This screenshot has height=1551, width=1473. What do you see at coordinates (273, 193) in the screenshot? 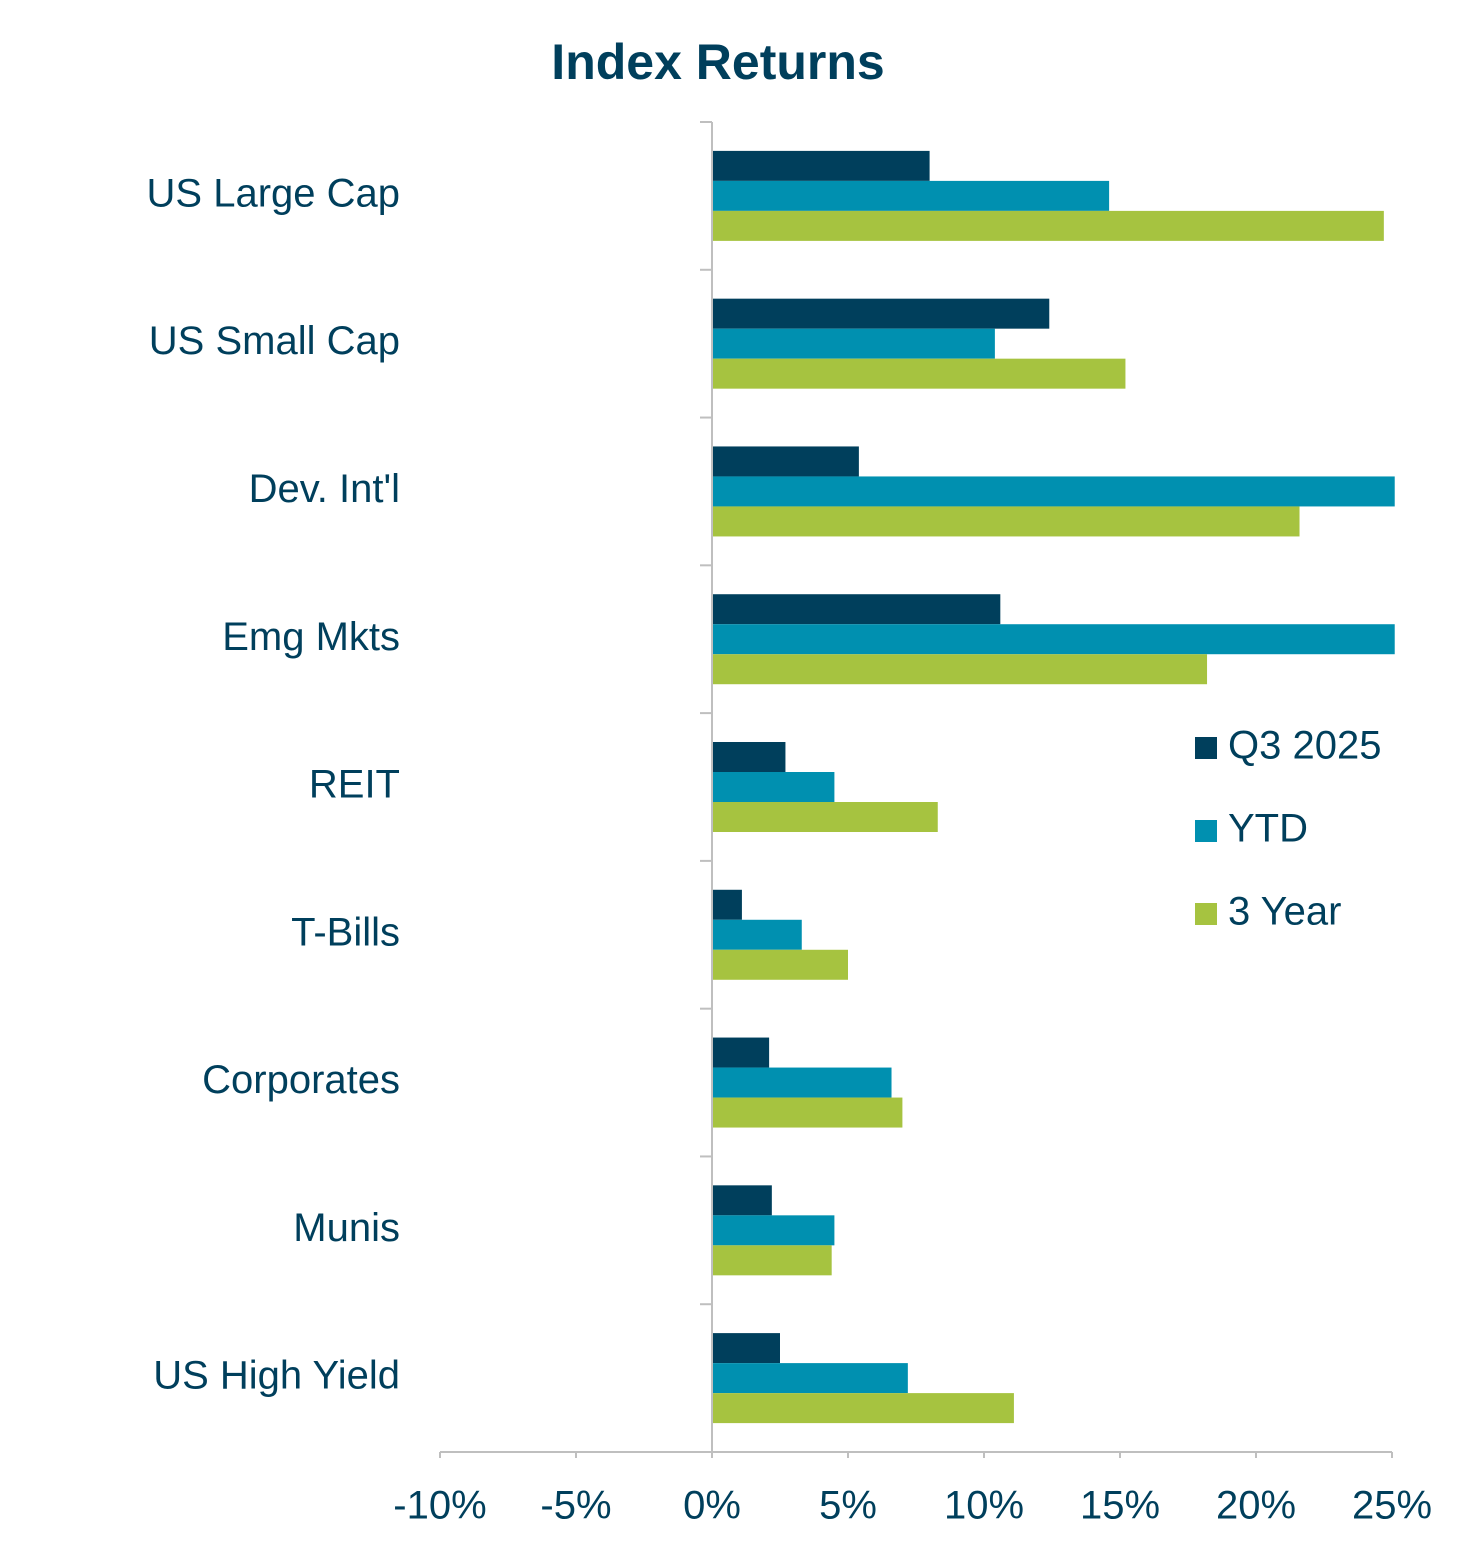
I see `y-tick-label: US Large Cap` at bounding box center [273, 193].